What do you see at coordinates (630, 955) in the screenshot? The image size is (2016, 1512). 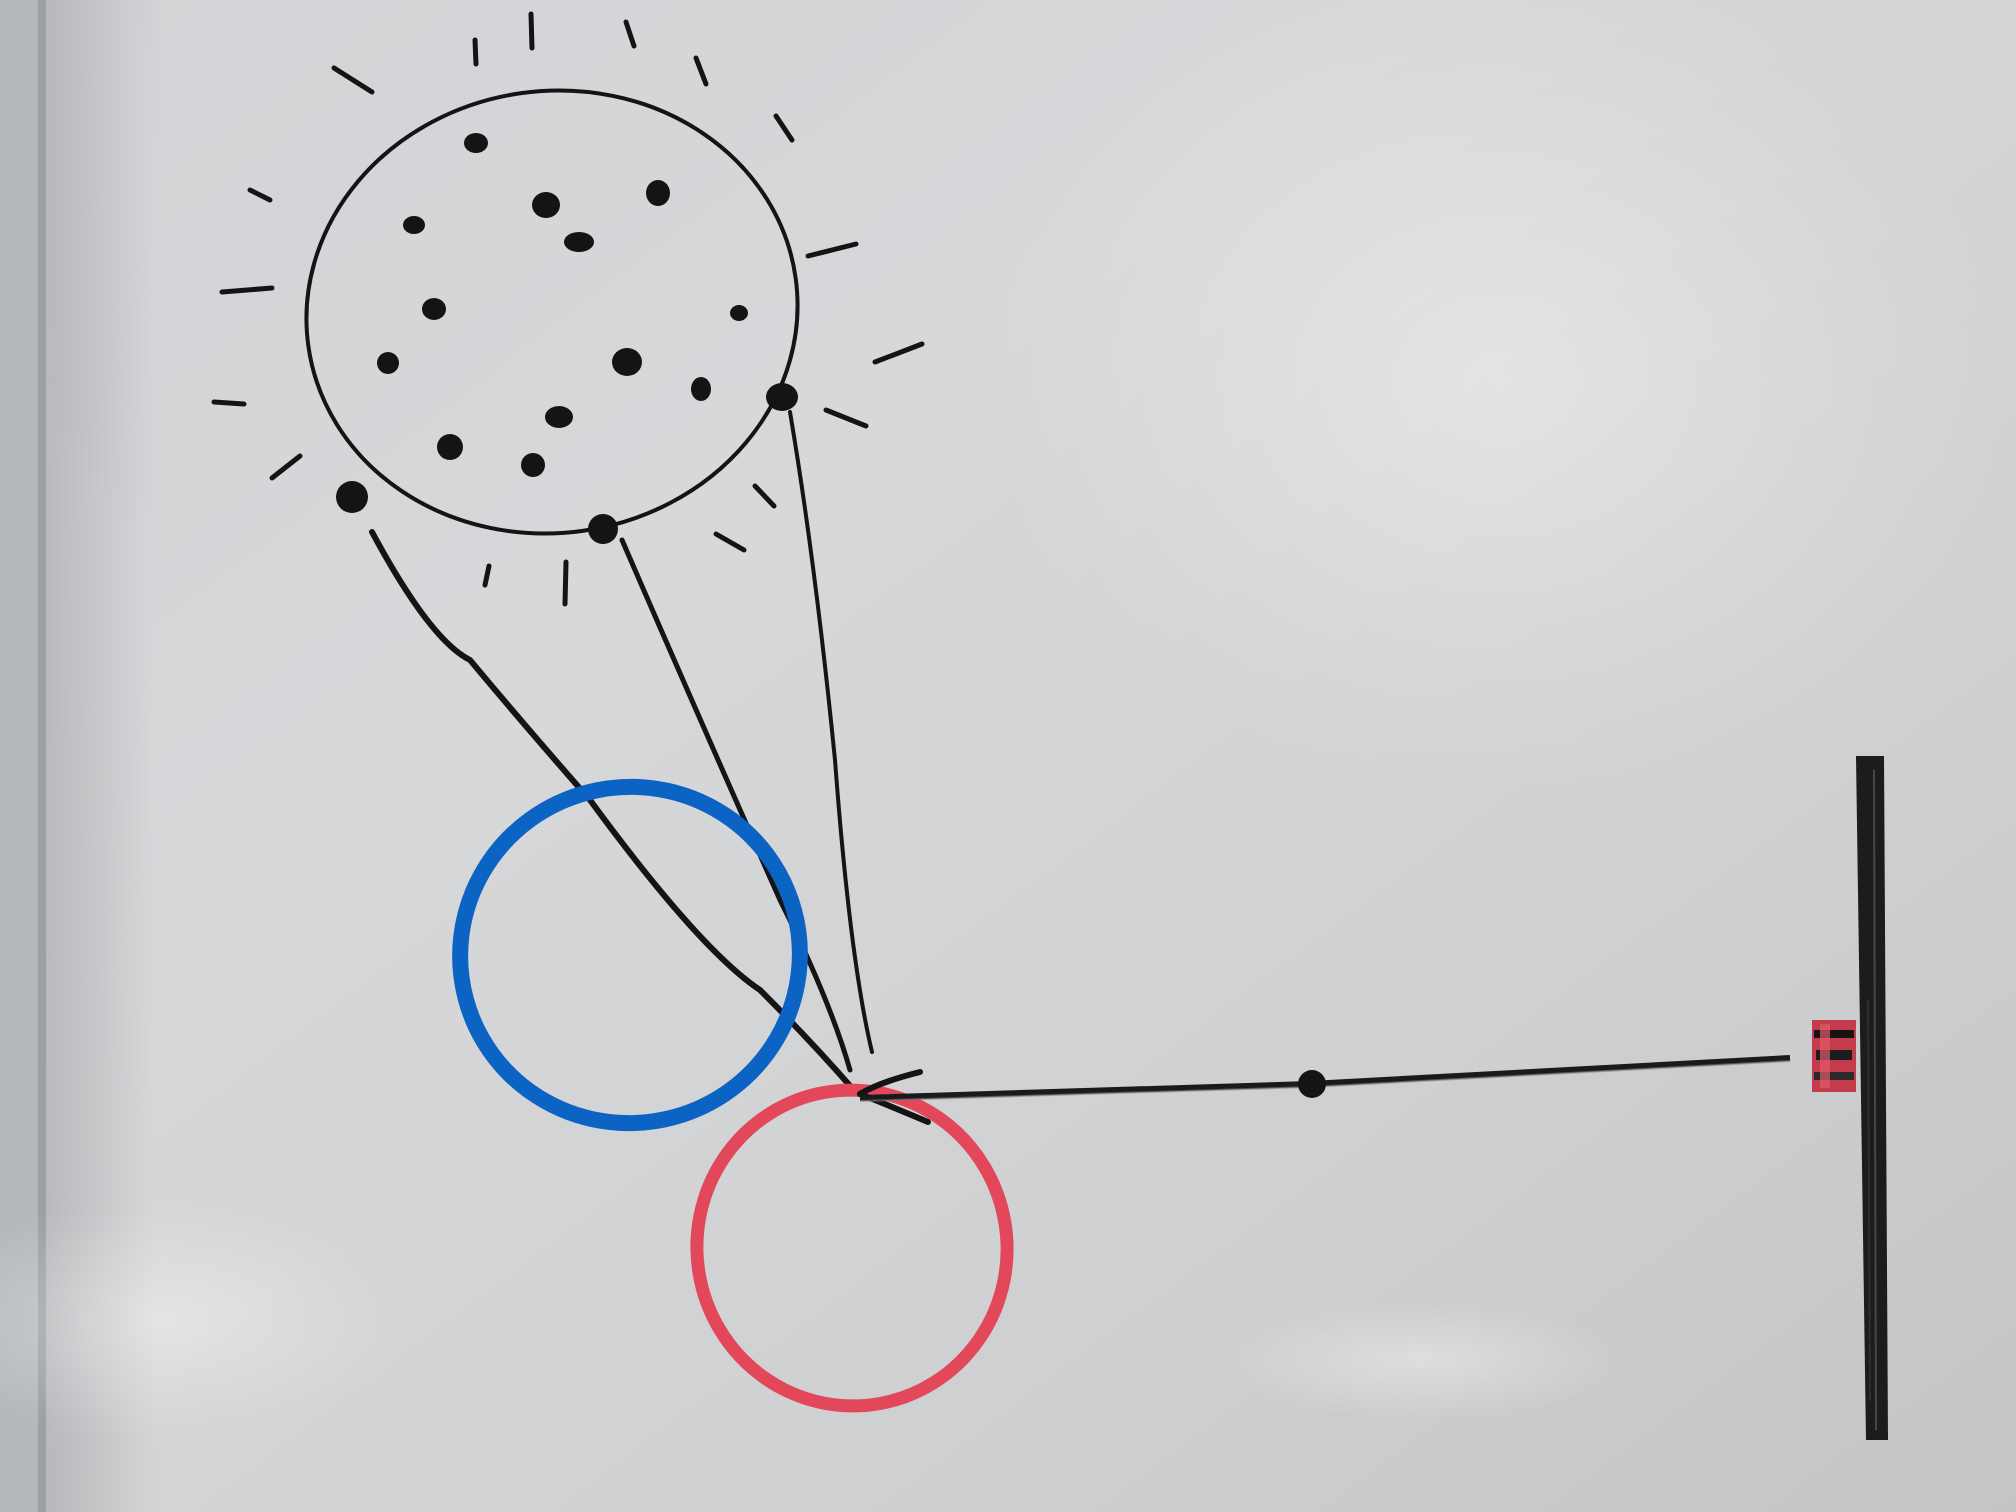 I see `blue-circle` at bounding box center [630, 955].